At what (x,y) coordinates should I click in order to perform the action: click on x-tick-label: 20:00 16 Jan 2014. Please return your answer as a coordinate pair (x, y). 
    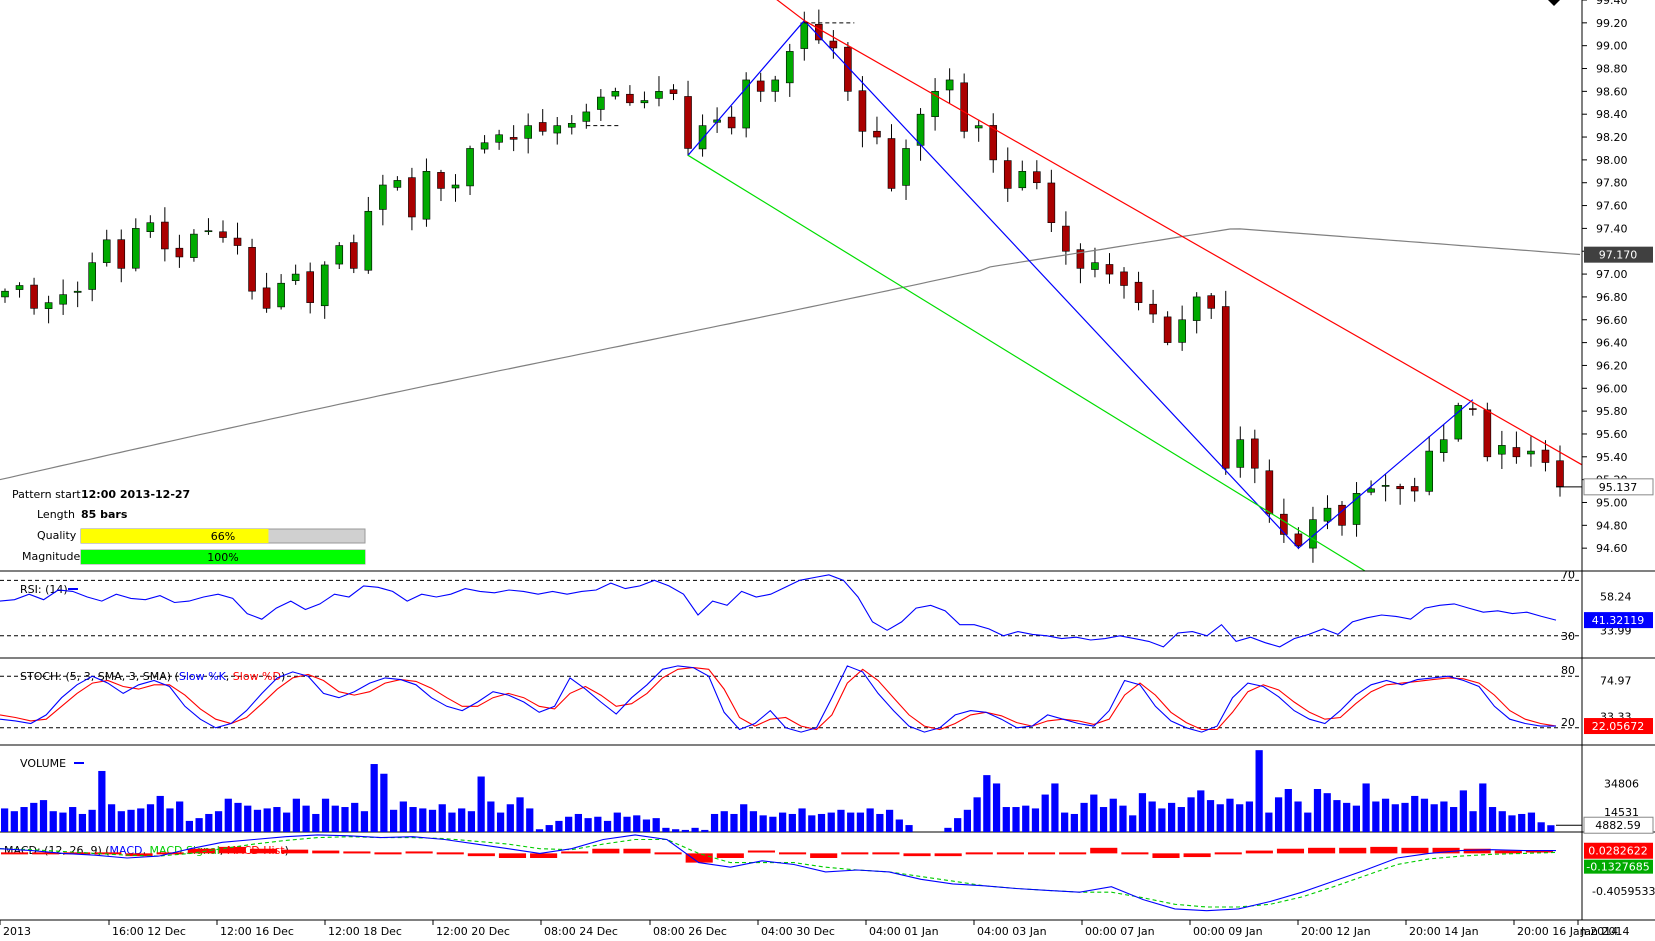
    Looking at the image, I should click on (1567, 931).